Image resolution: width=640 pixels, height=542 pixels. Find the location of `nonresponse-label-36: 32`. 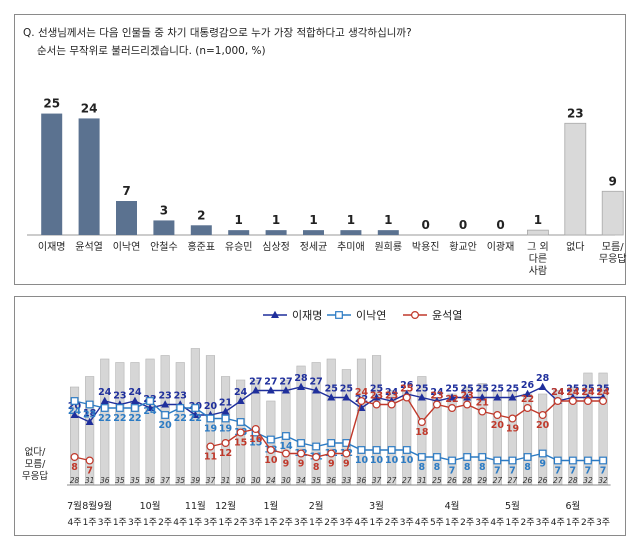

nonresponse-label-36: 32 is located at coordinates (603, 480).